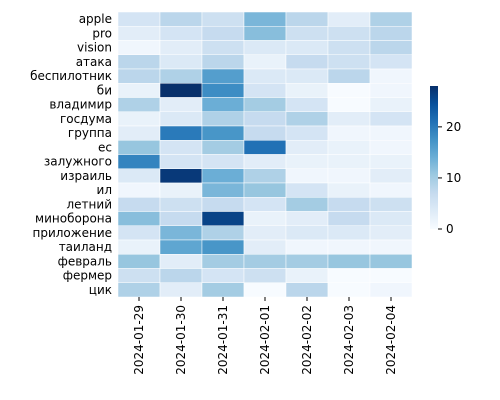 The width and height of the screenshot is (500, 400). What do you see at coordinates (104, 90) in the screenshot?
I see `y-tick-label: би` at bounding box center [104, 90].